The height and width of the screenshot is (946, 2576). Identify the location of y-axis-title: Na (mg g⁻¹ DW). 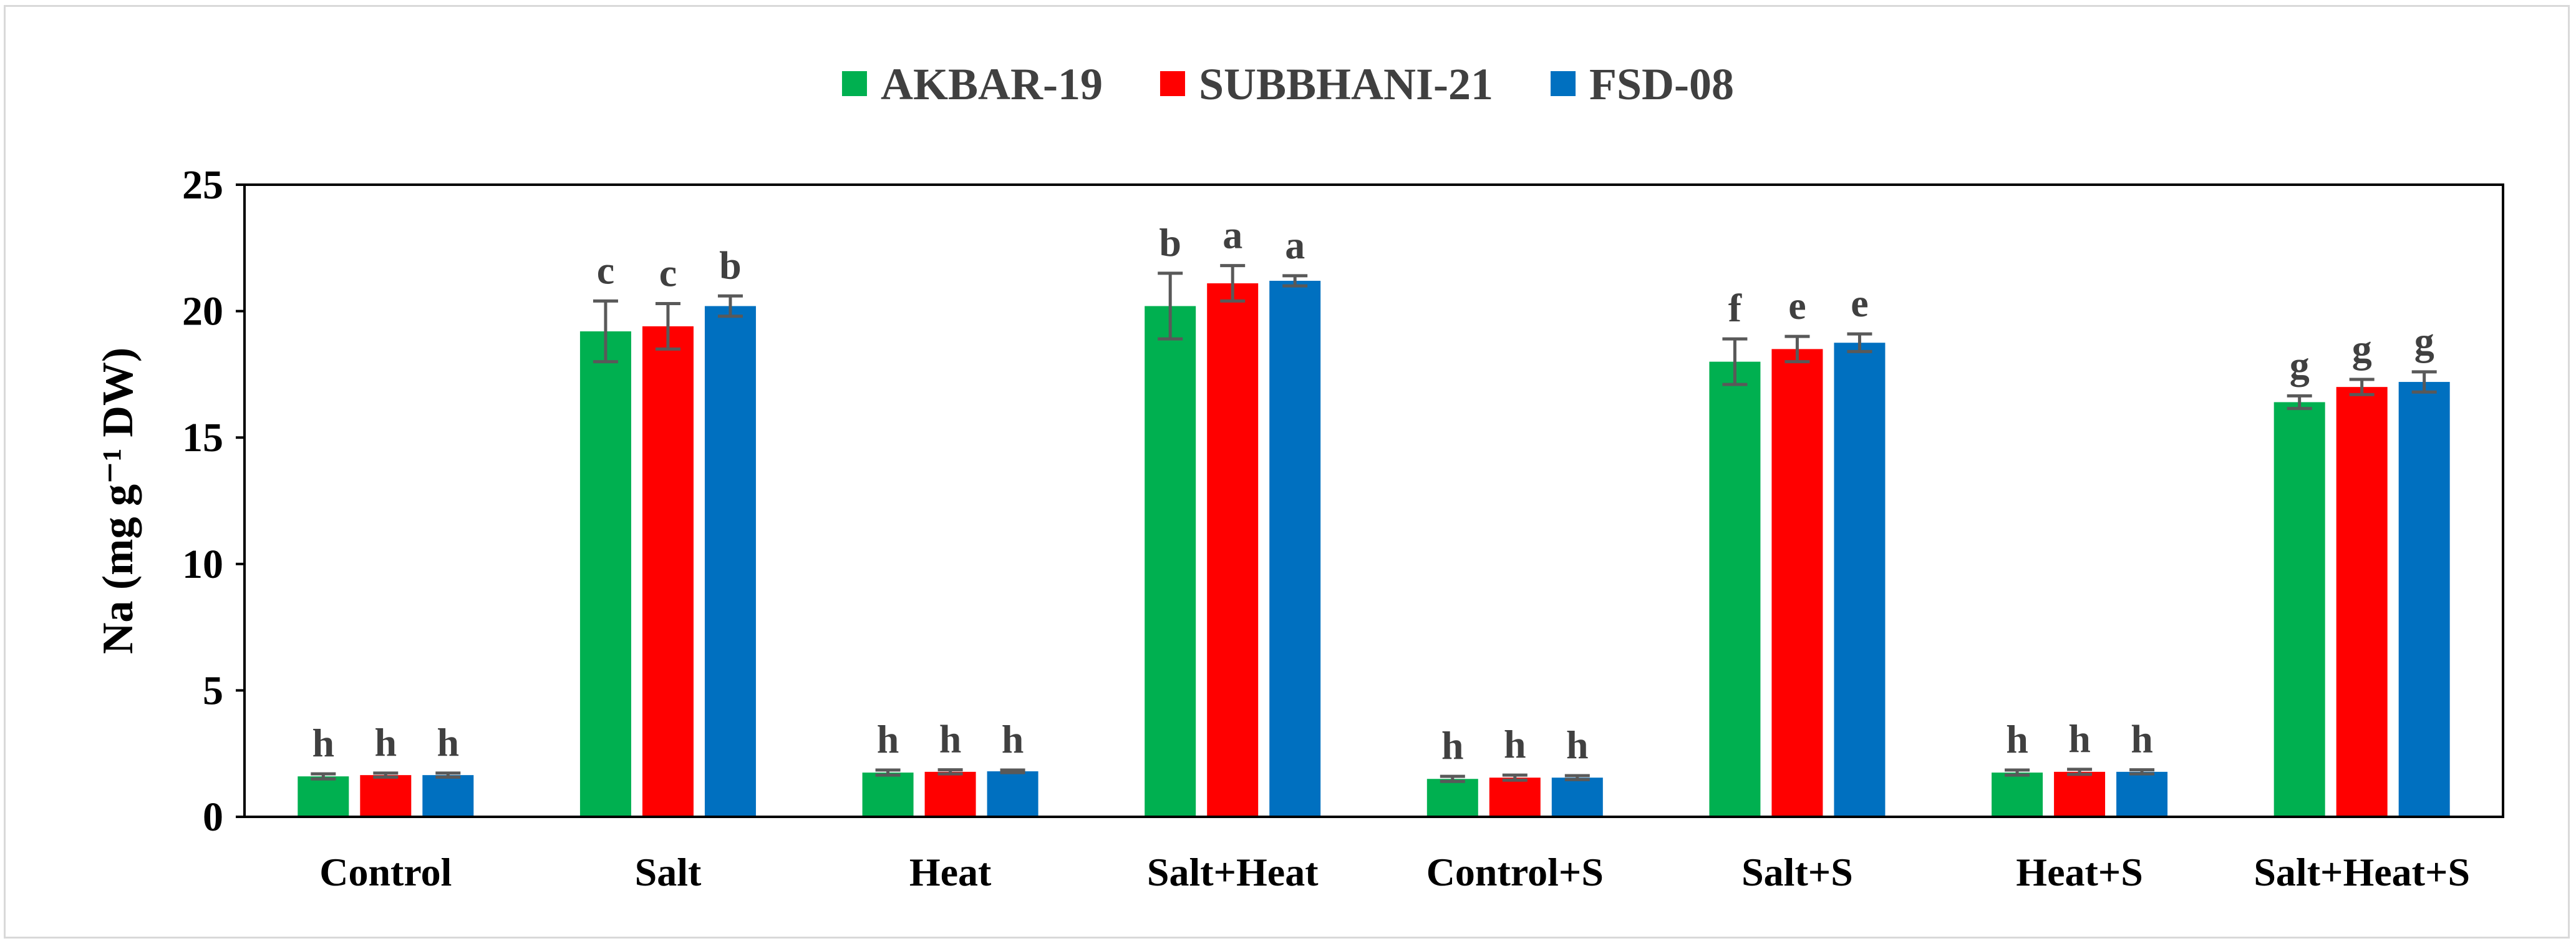
(118, 501).